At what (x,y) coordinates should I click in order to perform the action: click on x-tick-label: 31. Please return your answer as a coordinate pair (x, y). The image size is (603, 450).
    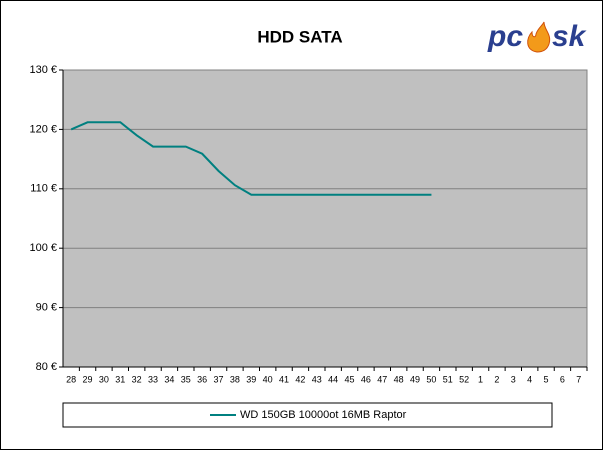
    Looking at the image, I should click on (120, 379).